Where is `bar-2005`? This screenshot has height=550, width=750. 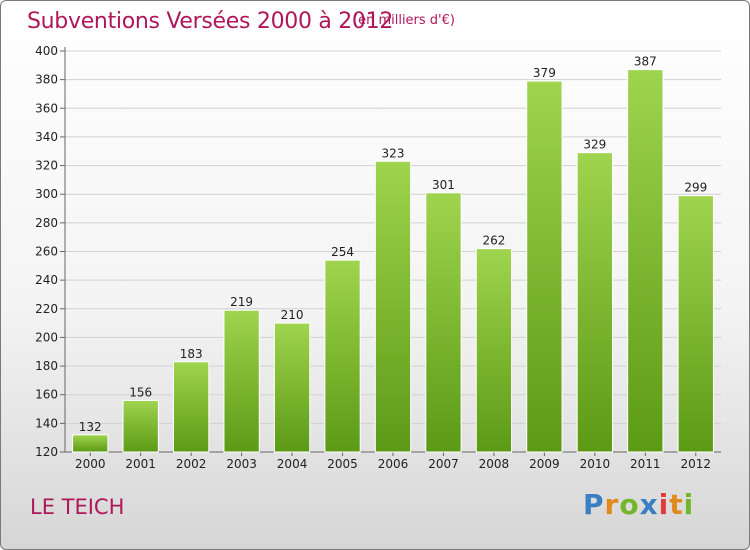 bar-2005 is located at coordinates (342, 356).